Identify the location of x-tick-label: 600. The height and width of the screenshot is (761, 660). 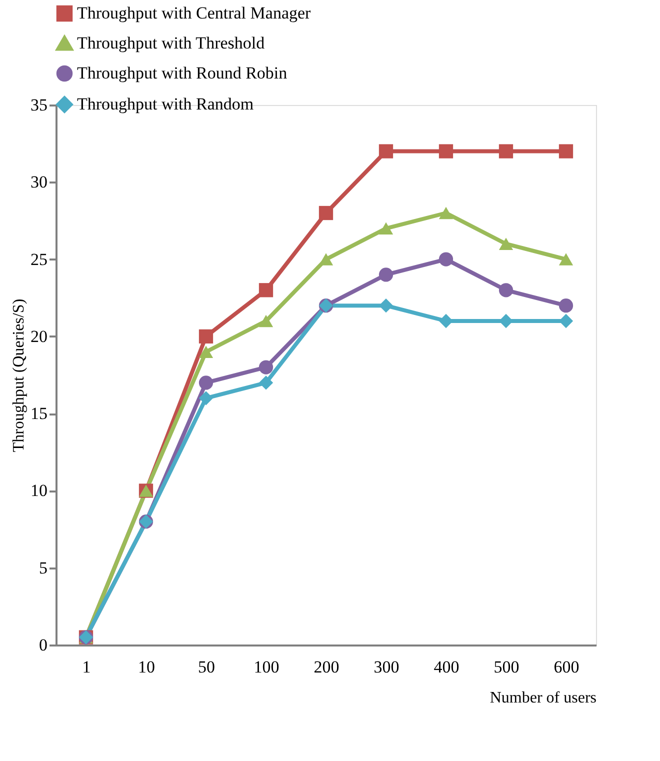
(567, 667).